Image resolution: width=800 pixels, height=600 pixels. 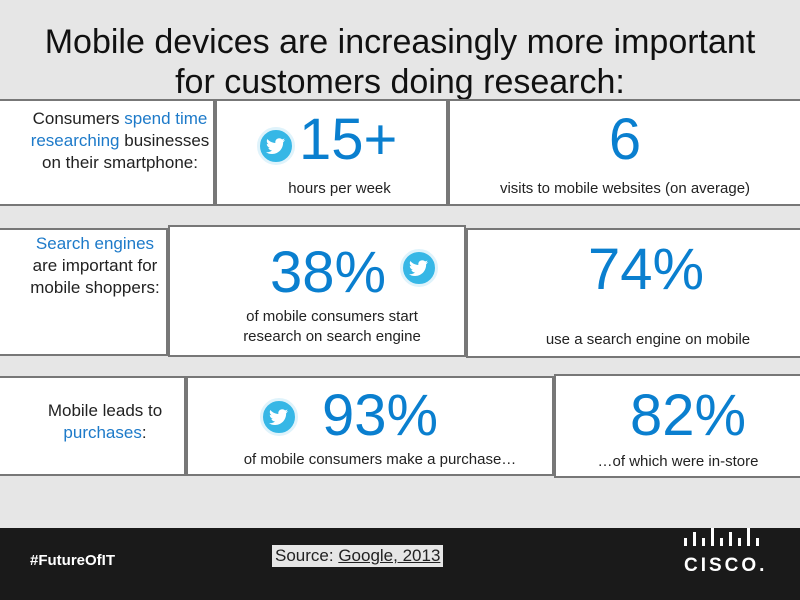 I want to click on cisco-logo: CISCO., so click(x=726, y=551).